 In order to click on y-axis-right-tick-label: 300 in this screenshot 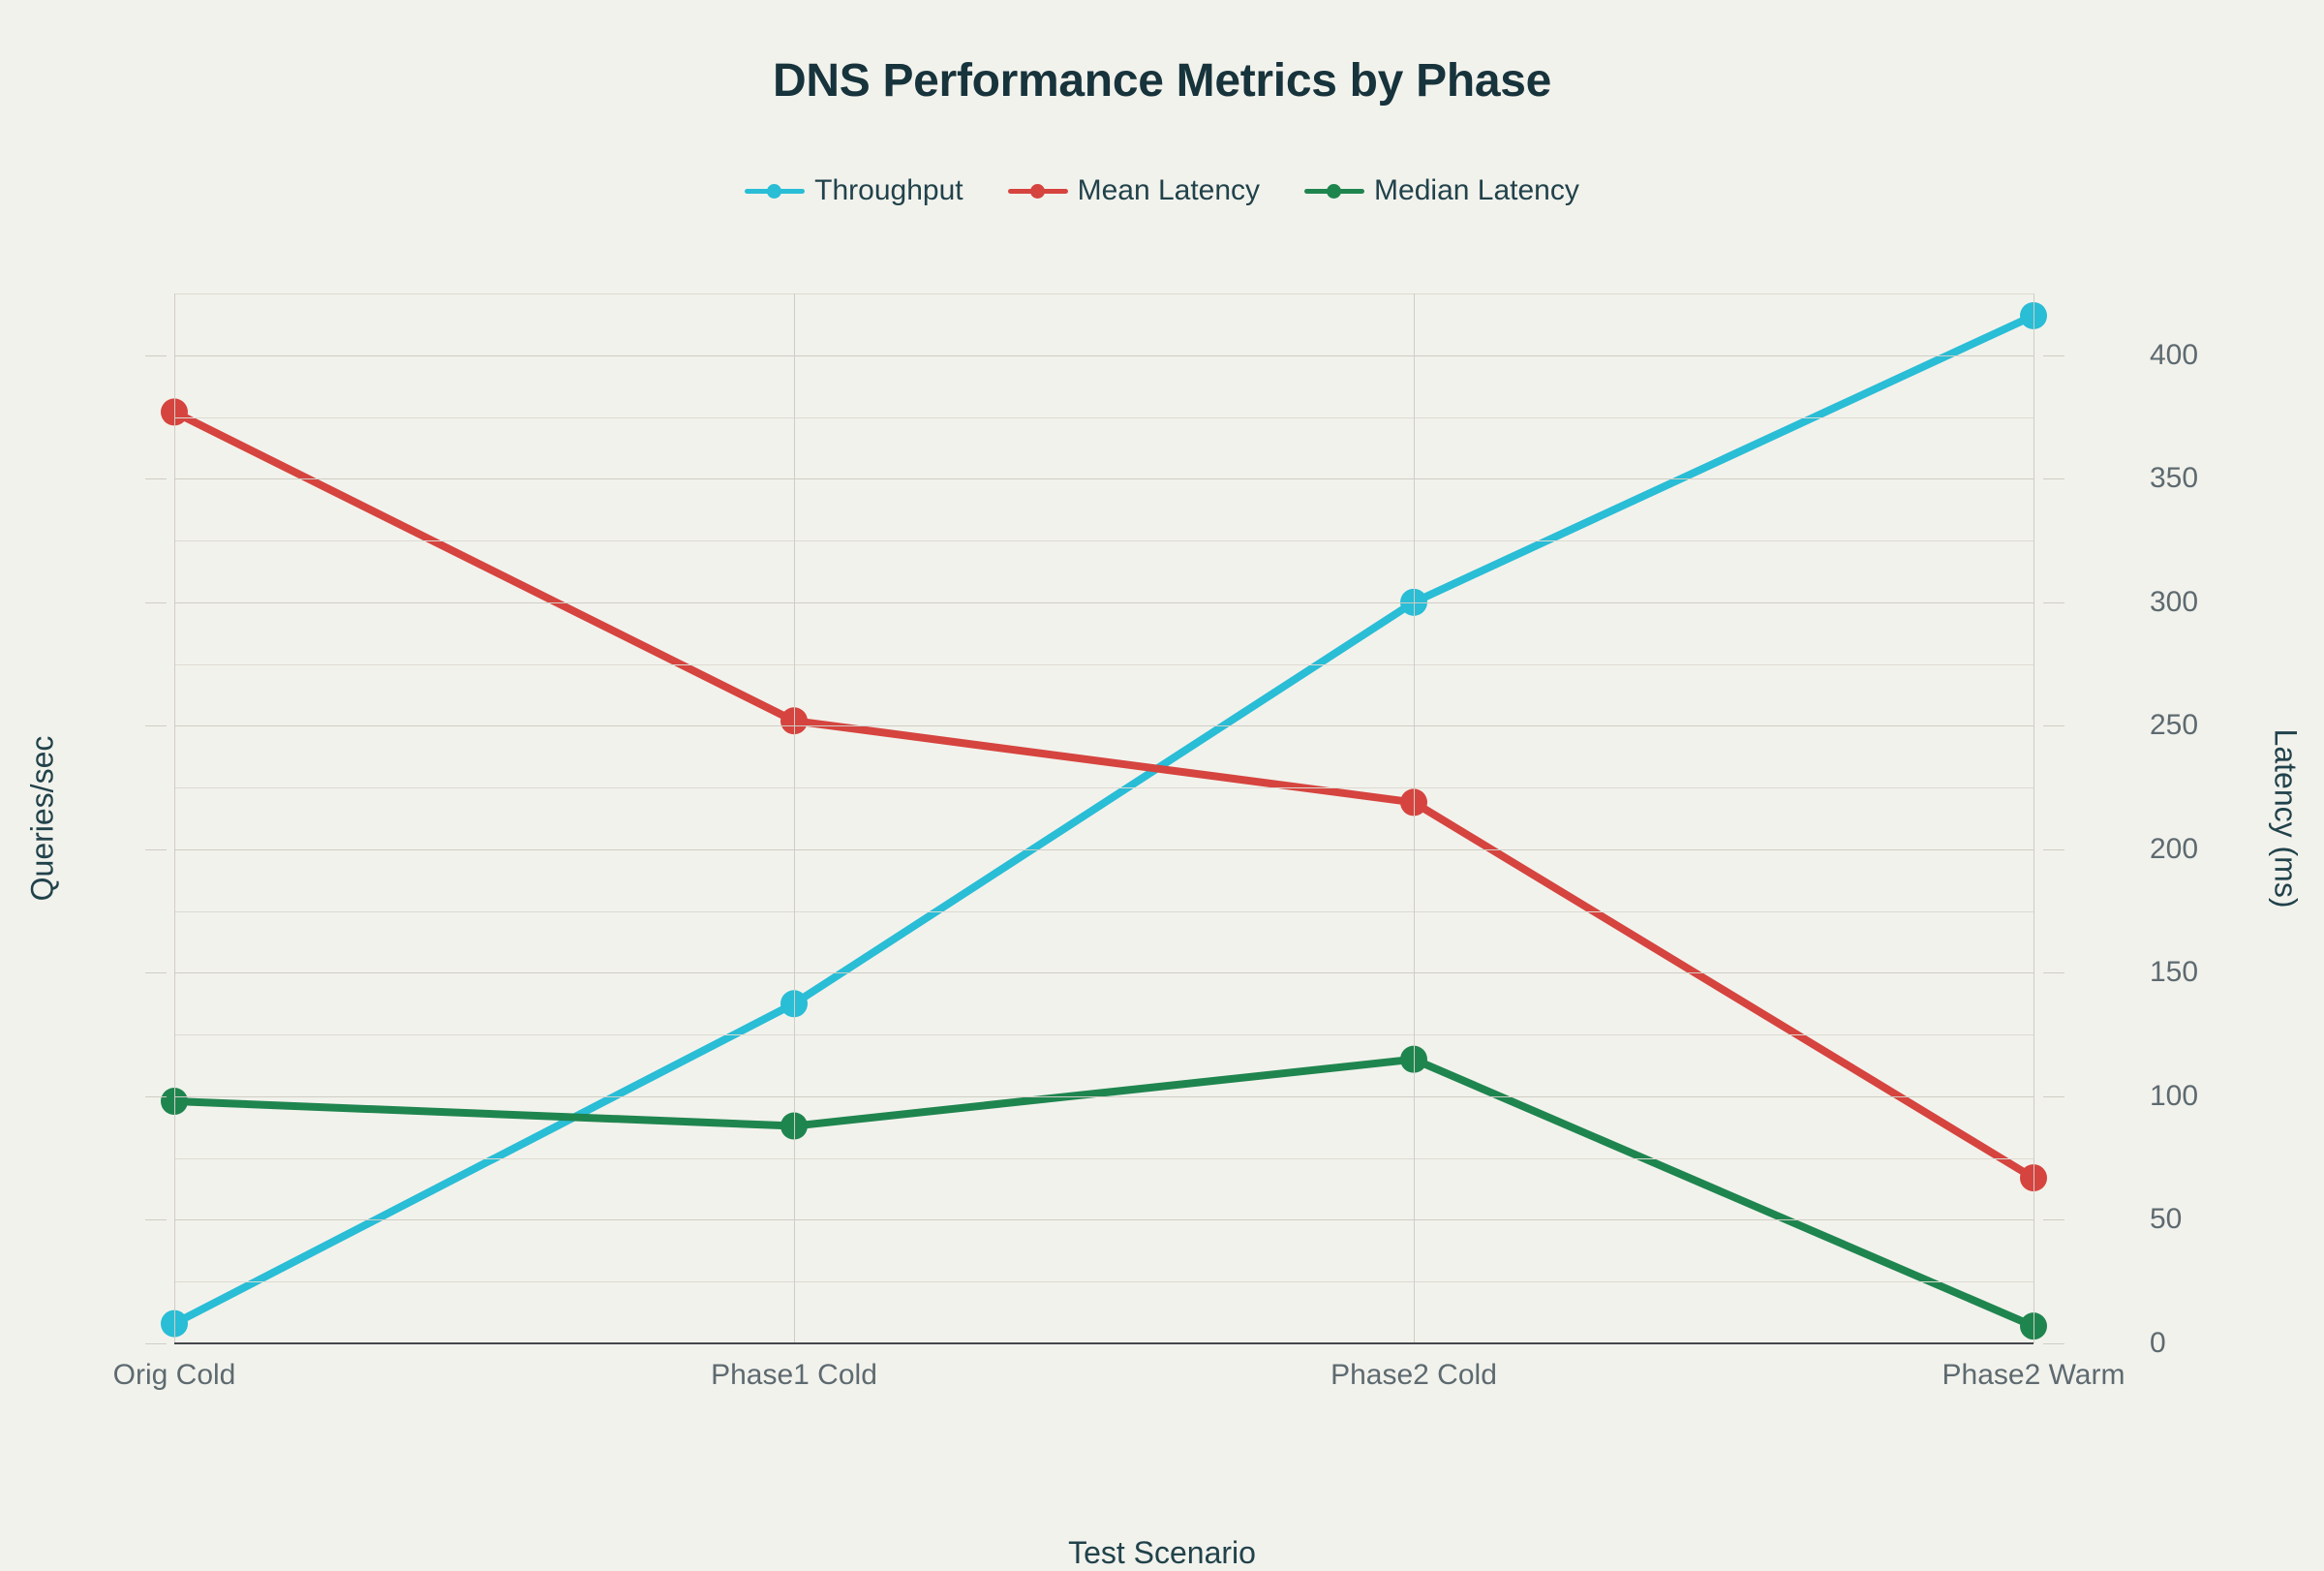, I will do `click(2174, 601)`.